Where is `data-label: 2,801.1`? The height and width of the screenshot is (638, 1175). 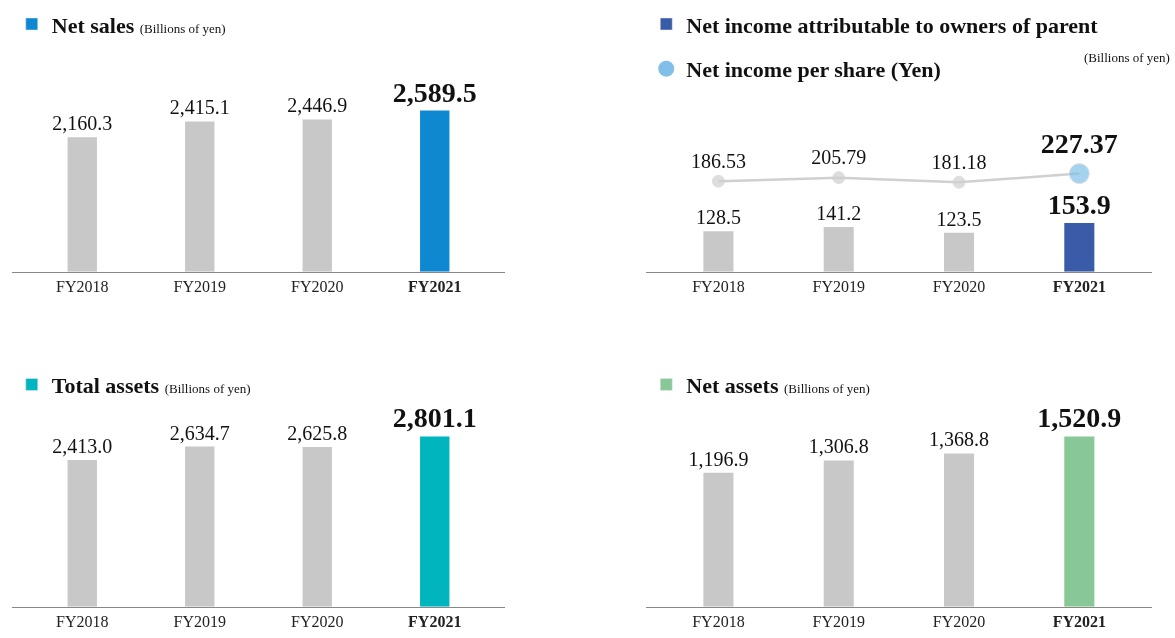
data-label: 2,801.1 is located at coordinates (434, 418).